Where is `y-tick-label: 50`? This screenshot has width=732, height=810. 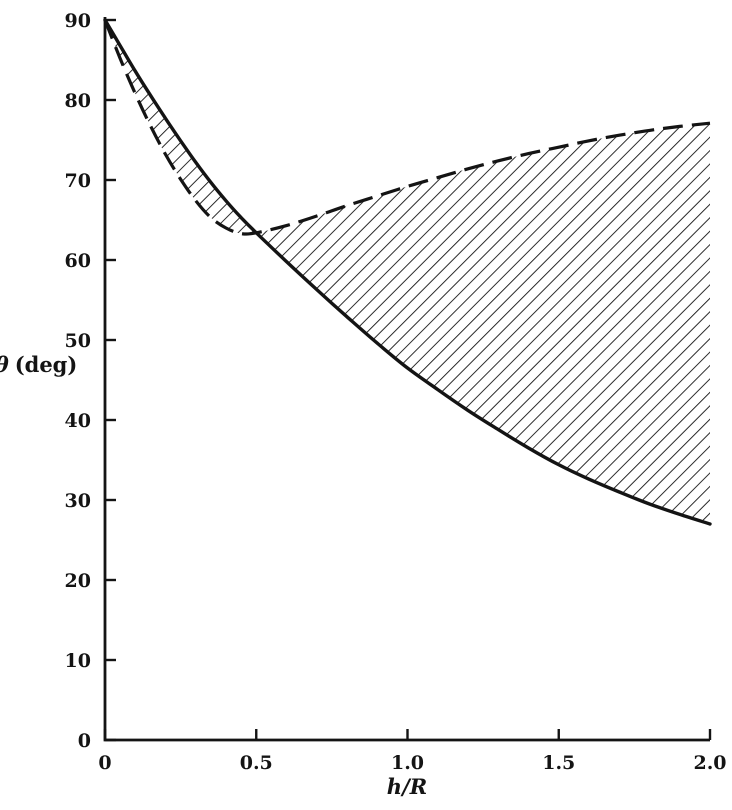 y-tick-label: 50 is located at coordinates (78, 341).